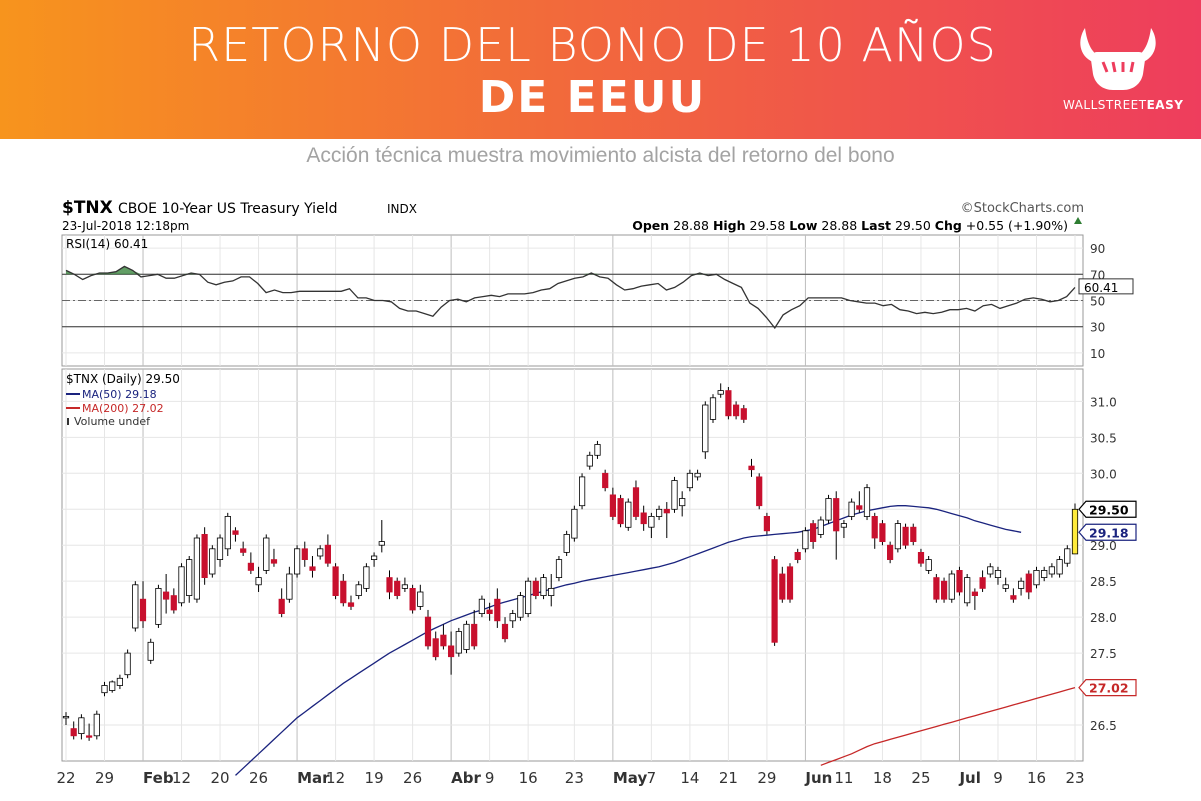 This screenshot has width=1201, height=801. I want to click on price-tick-label: 30.0, so click(1103, 474).